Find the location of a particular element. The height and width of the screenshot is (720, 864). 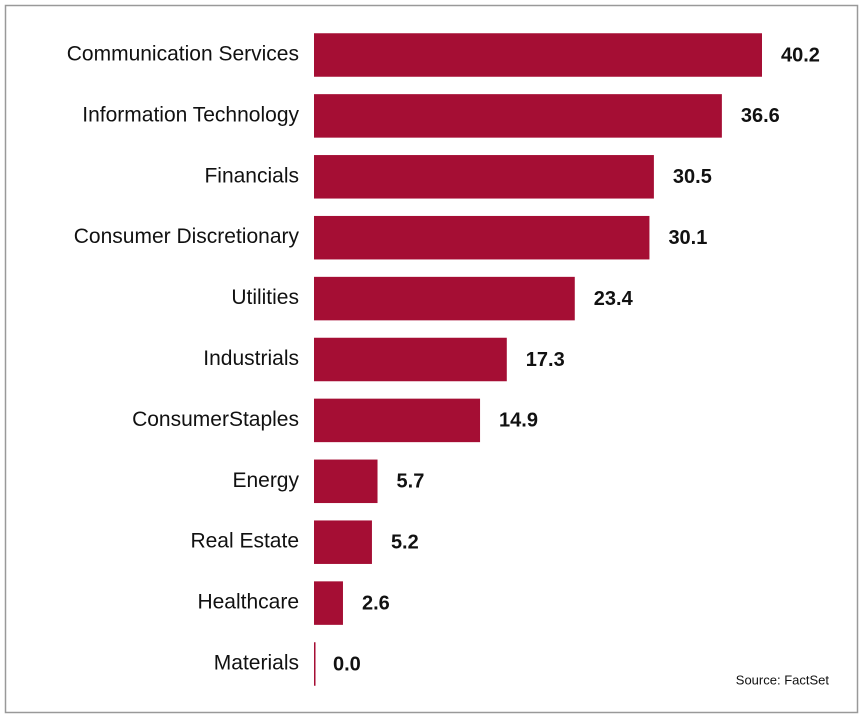

category-label: Consumer Discretionary is located at coordinates (187, 236).